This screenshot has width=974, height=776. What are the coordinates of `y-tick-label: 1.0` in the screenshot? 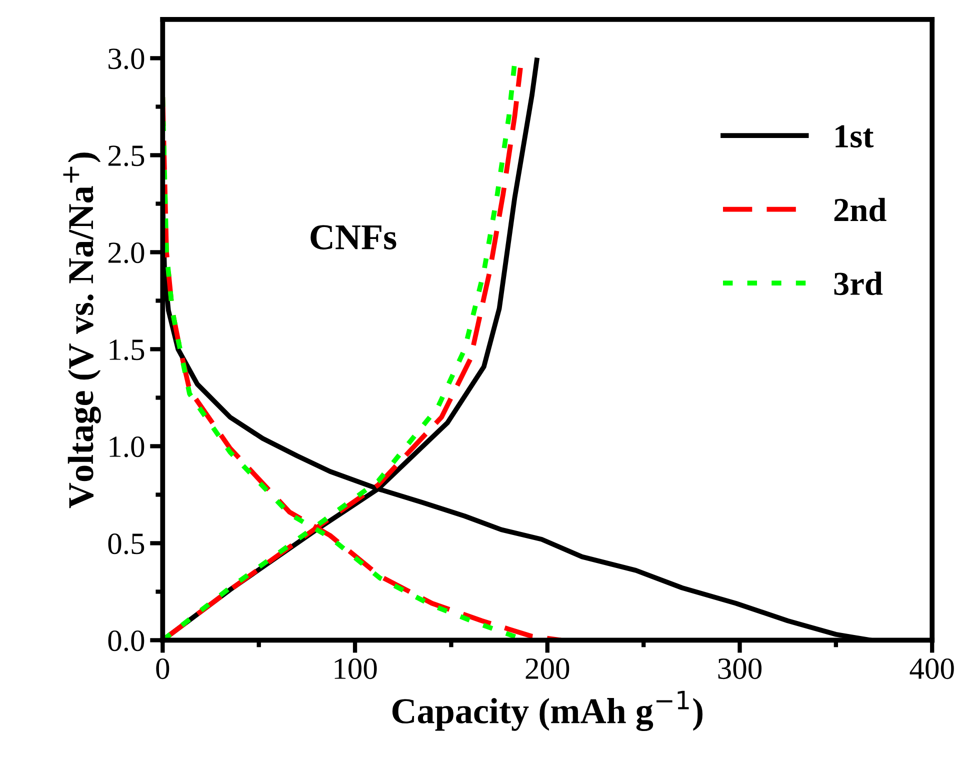 It's located at (127, 447).